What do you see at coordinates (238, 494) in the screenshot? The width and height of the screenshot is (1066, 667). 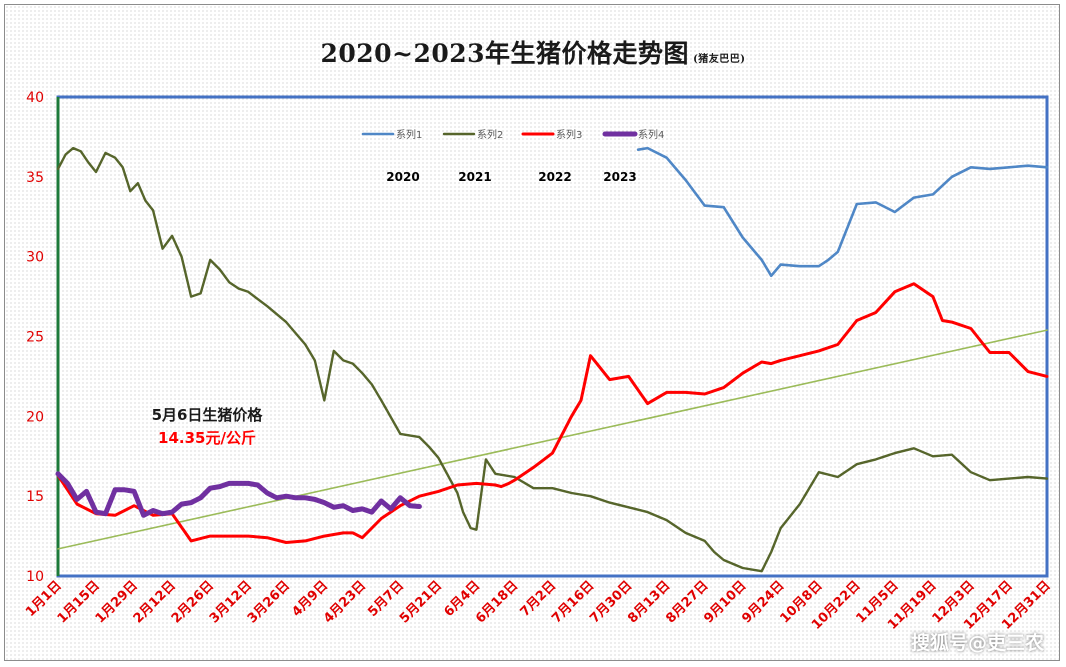 I see `series-line-系列4` at bounding box center [238, 494].